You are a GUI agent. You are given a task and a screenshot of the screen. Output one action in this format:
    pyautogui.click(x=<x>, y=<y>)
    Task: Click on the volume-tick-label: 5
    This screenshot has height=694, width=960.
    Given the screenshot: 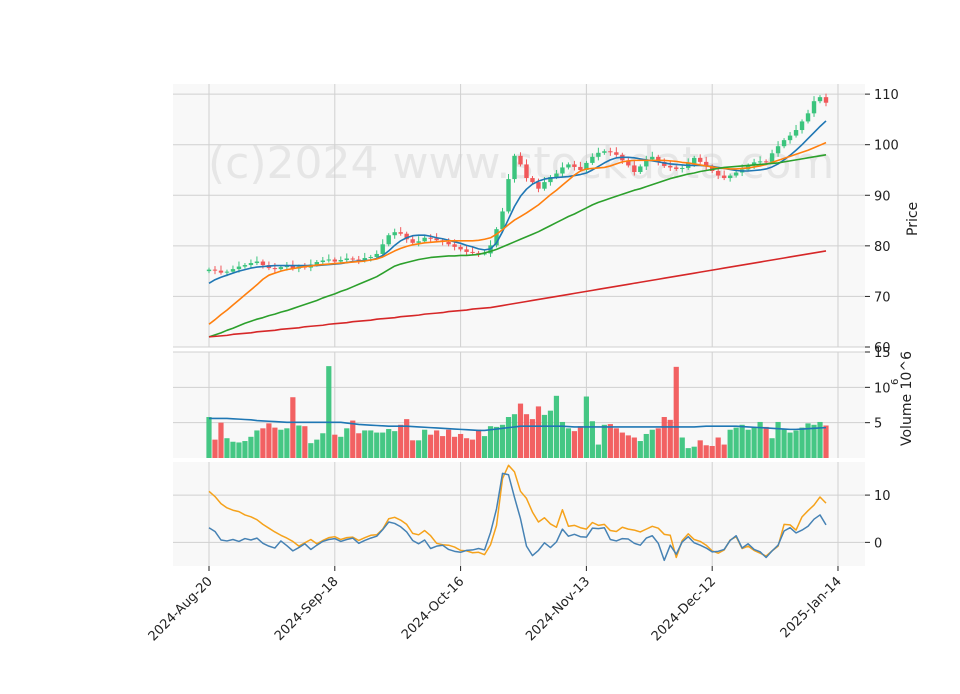 What is the action you would take?
    pyautogui.click(x=878, y=424)
    